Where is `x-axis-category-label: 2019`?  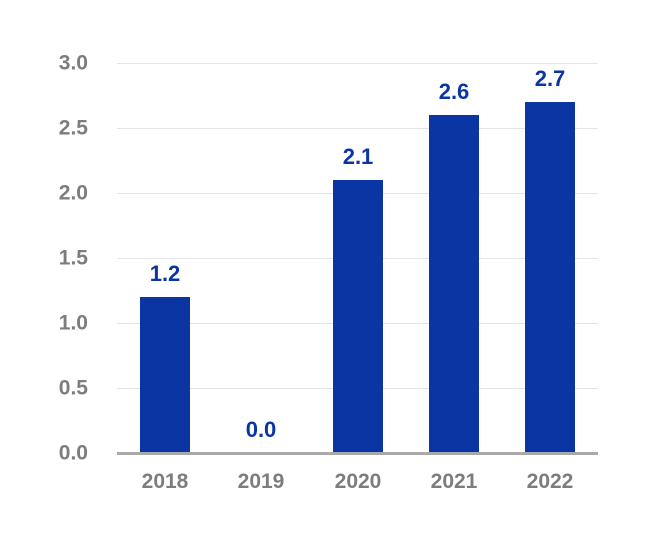
x-axis-category-label: 2019 is located at coordinates (261, 481).